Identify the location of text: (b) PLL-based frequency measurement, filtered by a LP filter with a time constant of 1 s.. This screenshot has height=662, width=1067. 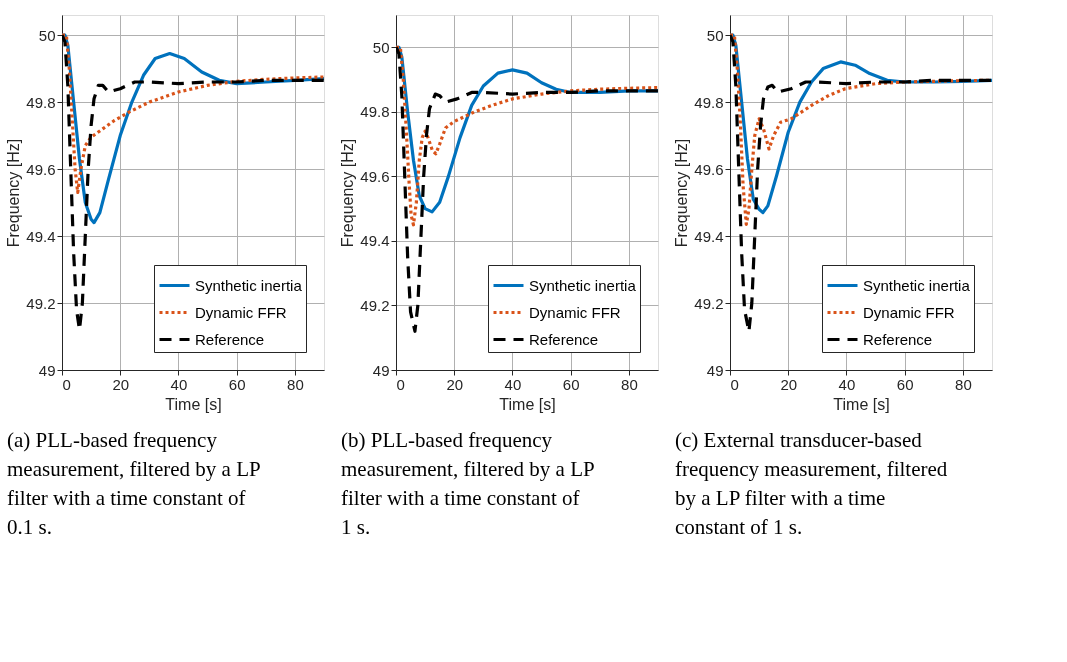
(468, 483).